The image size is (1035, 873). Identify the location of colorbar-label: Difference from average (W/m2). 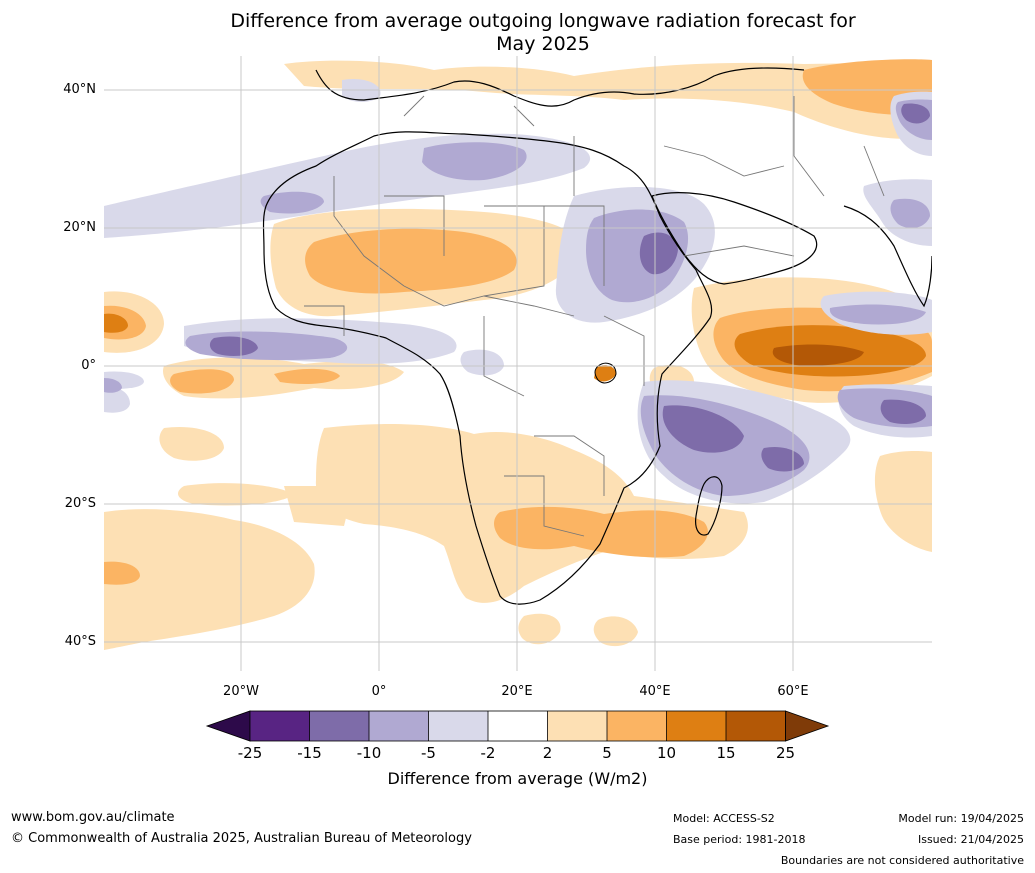
(517, 778).